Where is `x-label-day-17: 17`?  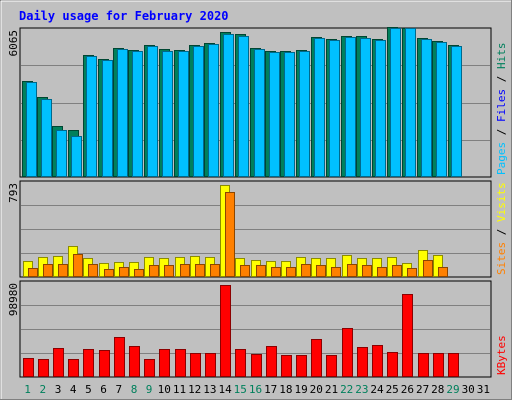
x-label-day-17: 17 is located at coordinates (270, 389).